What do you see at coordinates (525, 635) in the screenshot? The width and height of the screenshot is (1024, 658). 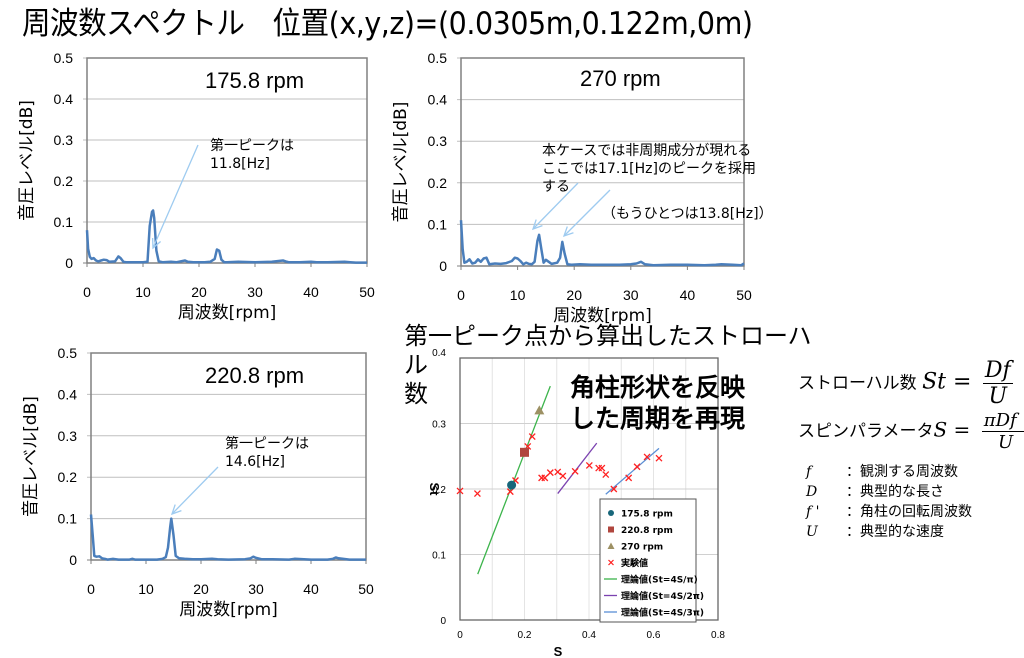 I see `x-tick-label: 0.2` at bounding box center [525, 635].